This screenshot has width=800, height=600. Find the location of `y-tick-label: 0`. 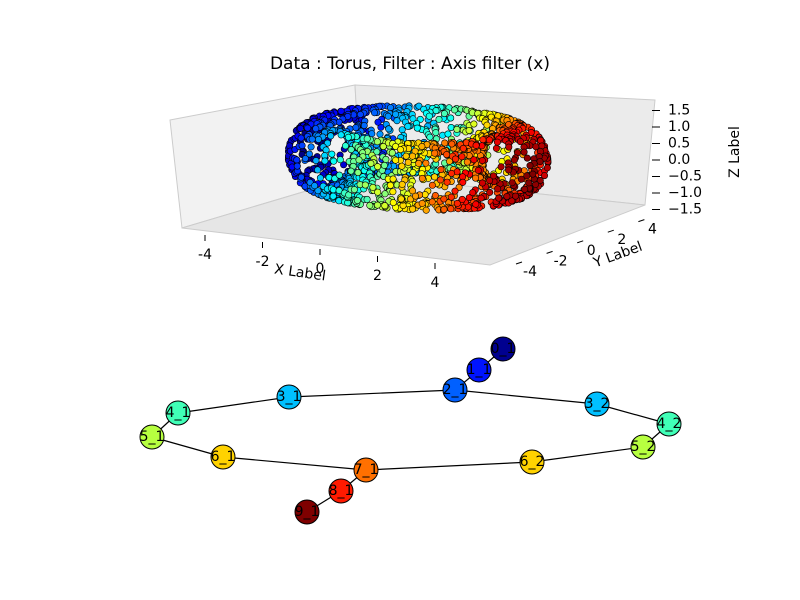

y-tick-label: 0 is located at coordinates (591, 251).